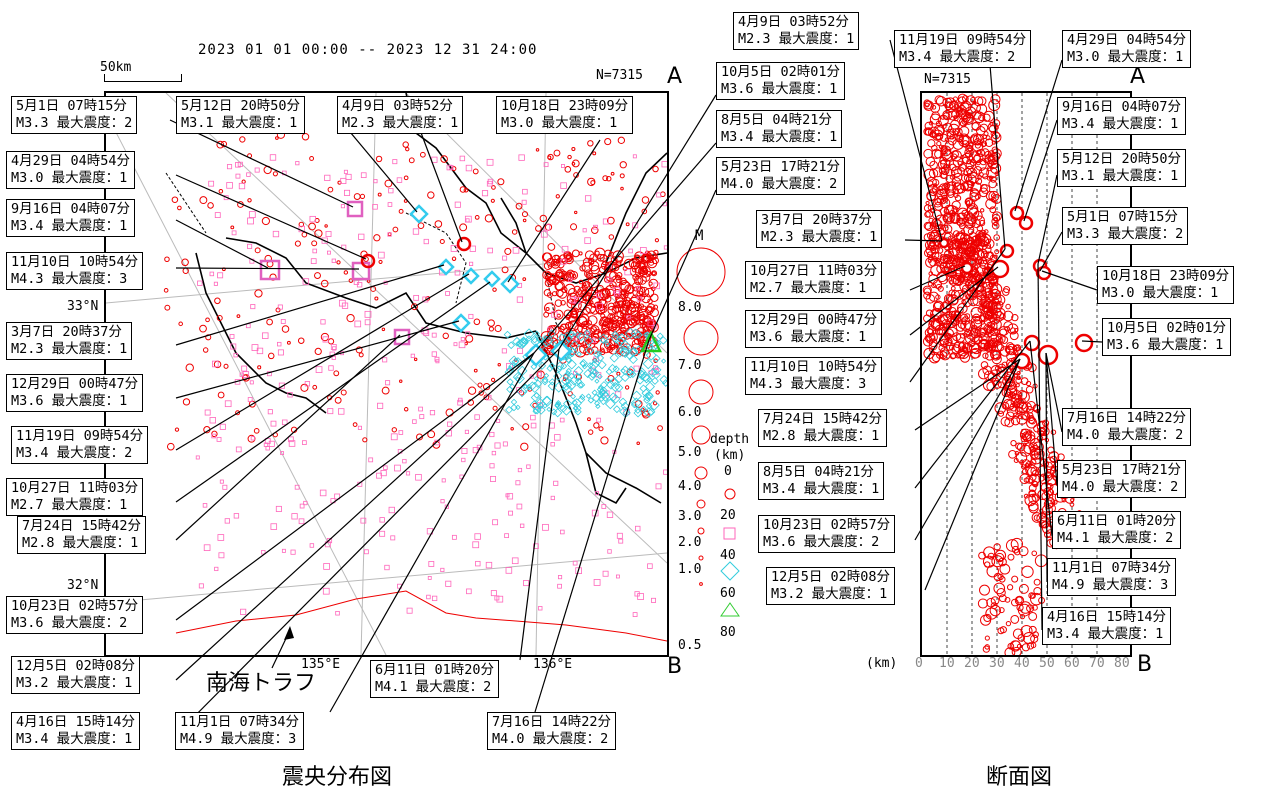  I want to click on section-callout-8: 10月27日 11時03分 M2.7 最大震度：1, so click(814, 280).